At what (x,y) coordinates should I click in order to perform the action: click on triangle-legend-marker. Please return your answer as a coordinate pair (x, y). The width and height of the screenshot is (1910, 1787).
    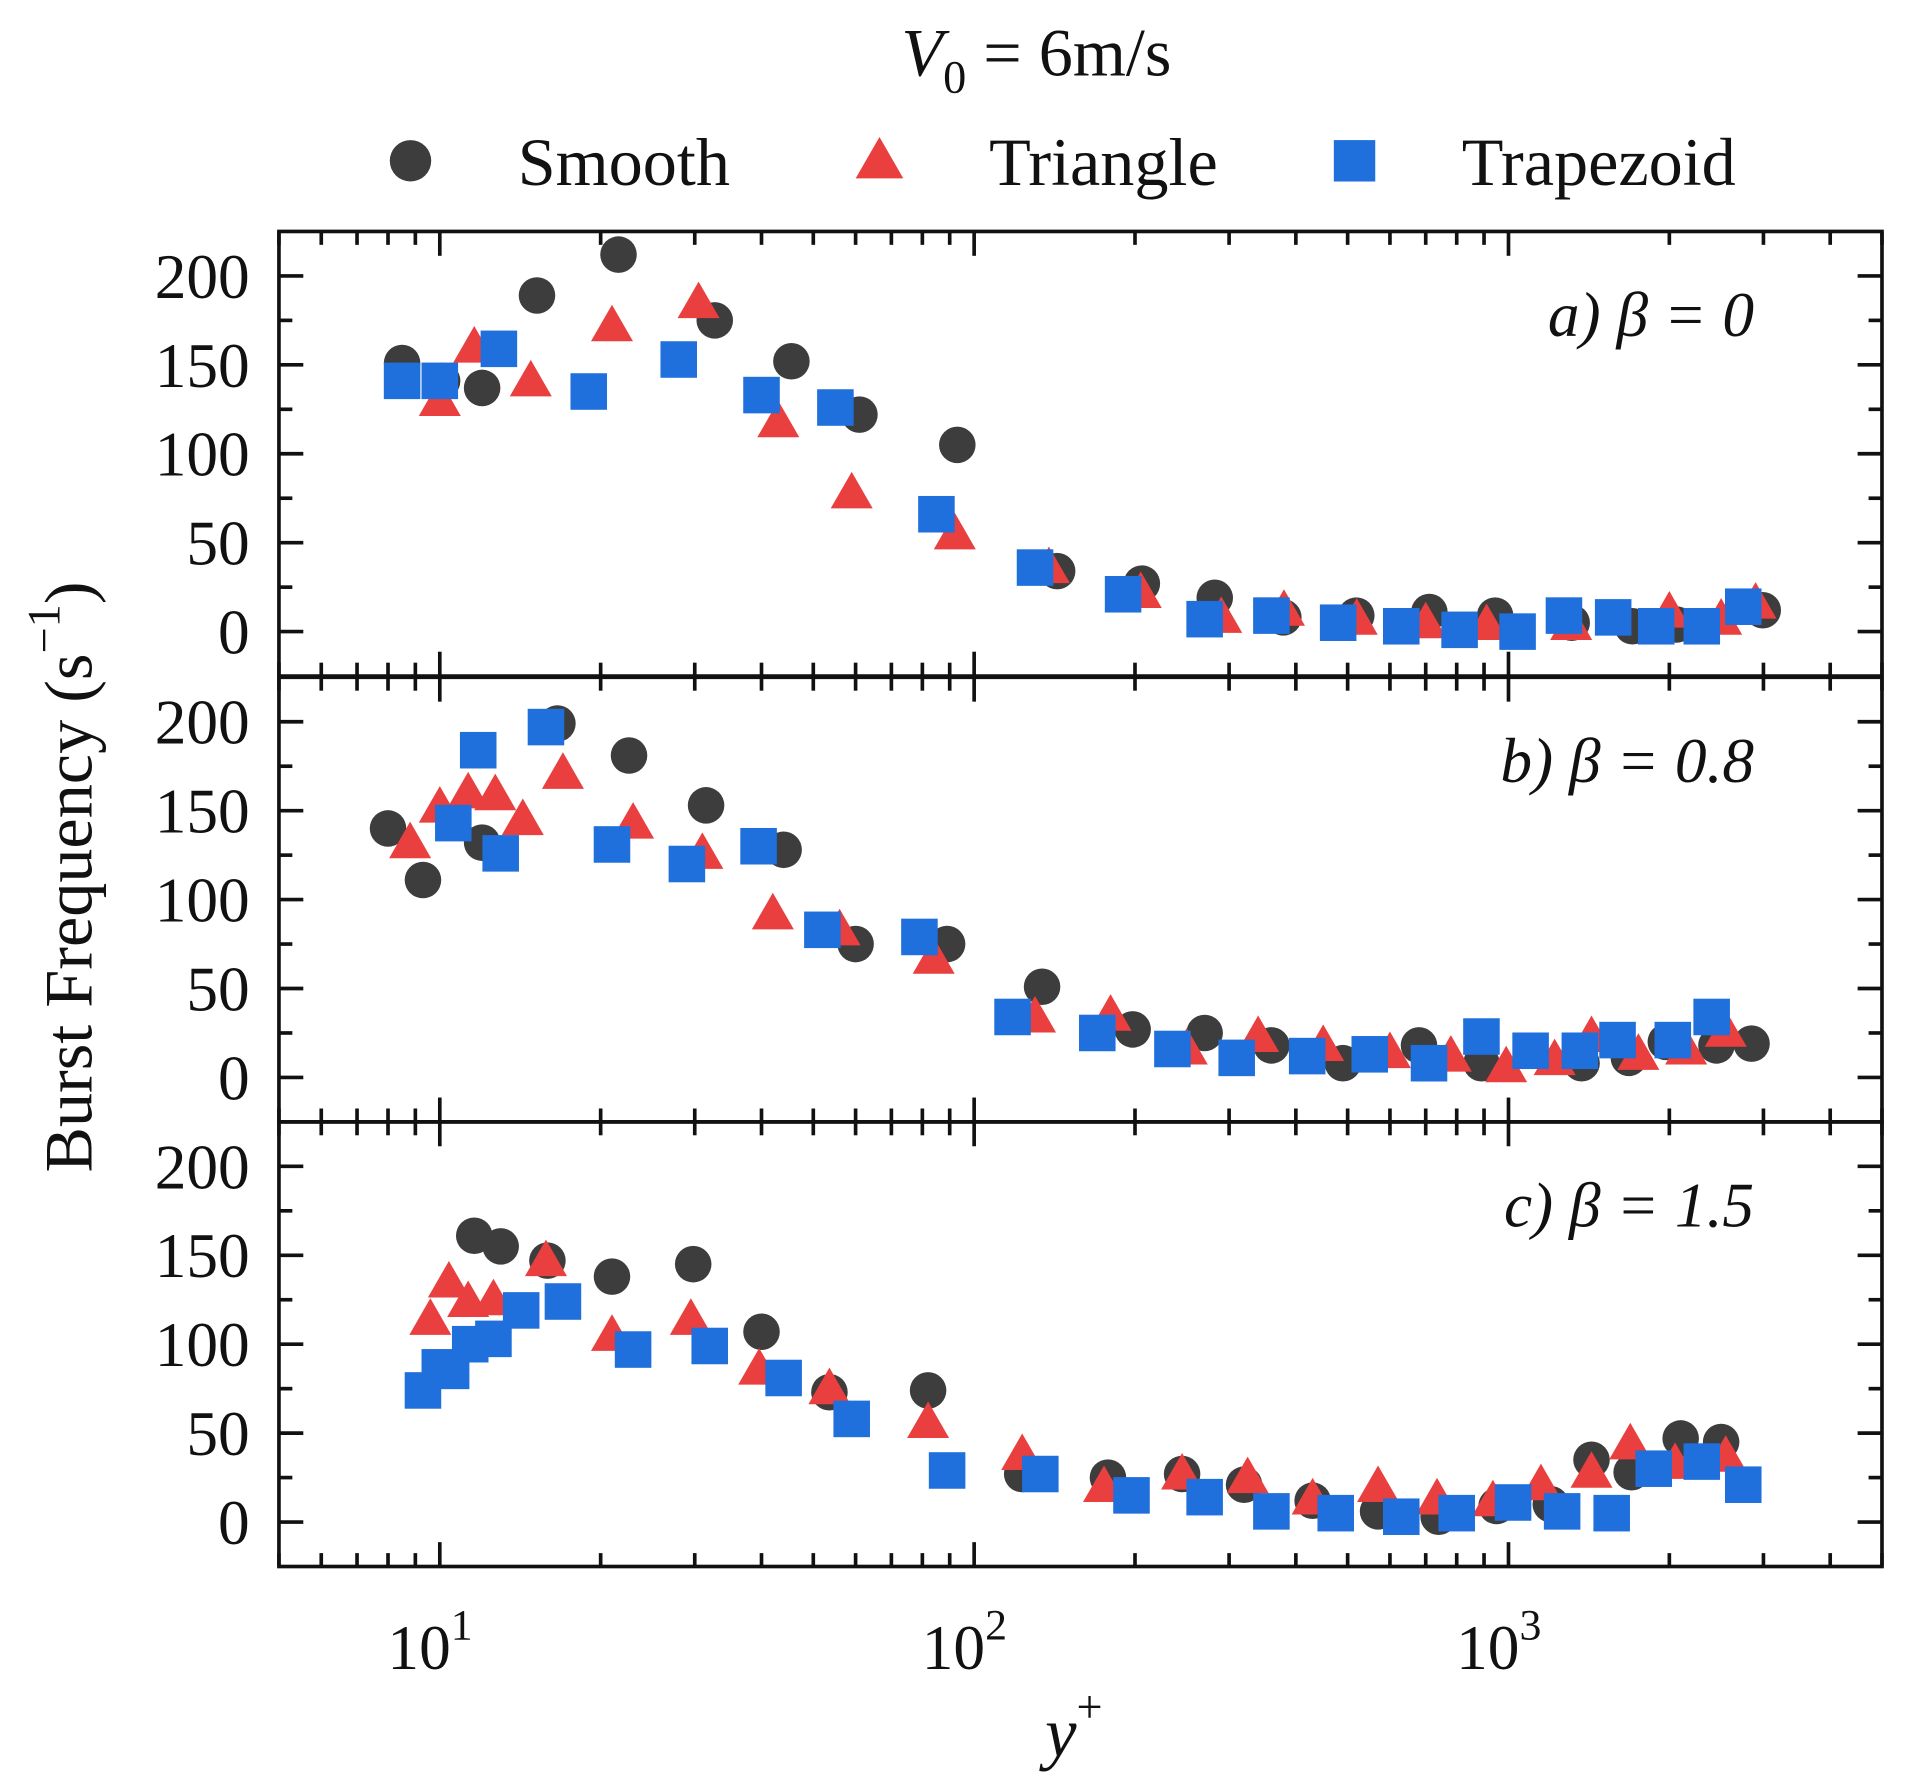
    Looking at the image, I should click on (879, 157).